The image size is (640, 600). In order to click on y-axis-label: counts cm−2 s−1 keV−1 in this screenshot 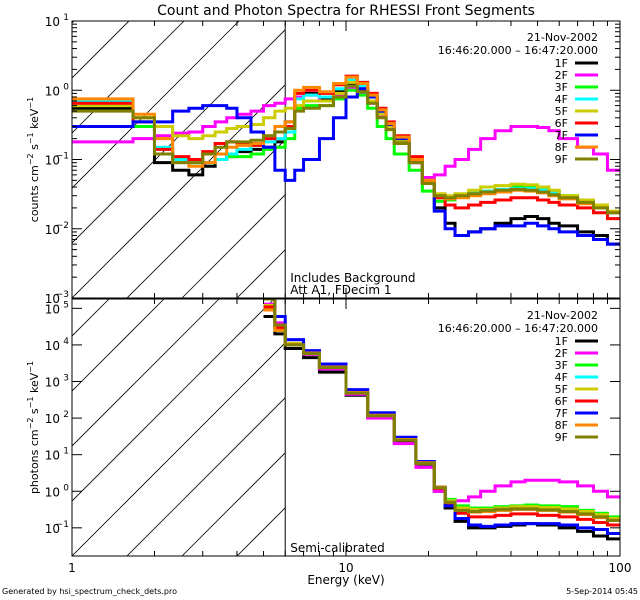, I will do `click(33, 159)`.